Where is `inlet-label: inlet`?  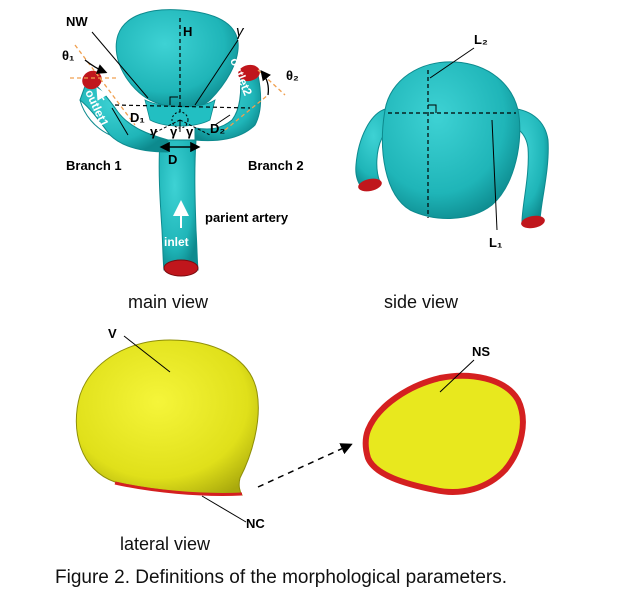
inlet-label: inlet is located at coordinates (176, 242).